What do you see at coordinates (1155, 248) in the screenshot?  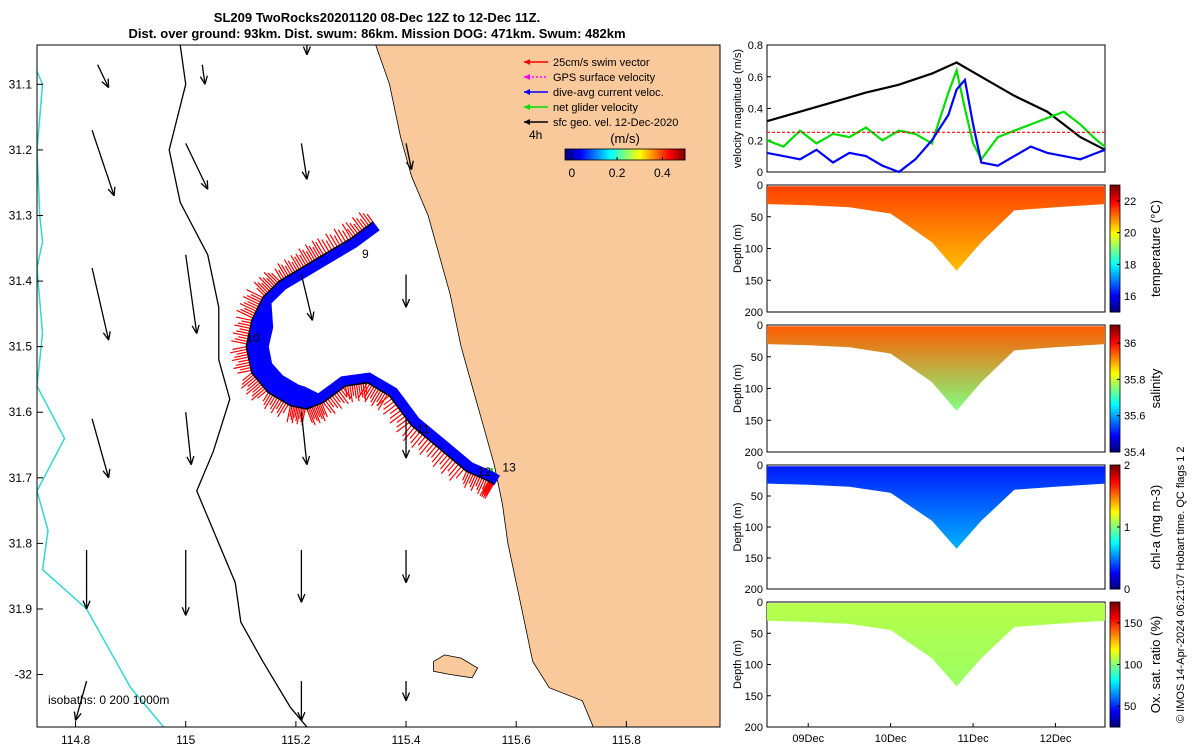 I see `colorbar-label: temperature (°C)` at bounding box center [1155, 248].